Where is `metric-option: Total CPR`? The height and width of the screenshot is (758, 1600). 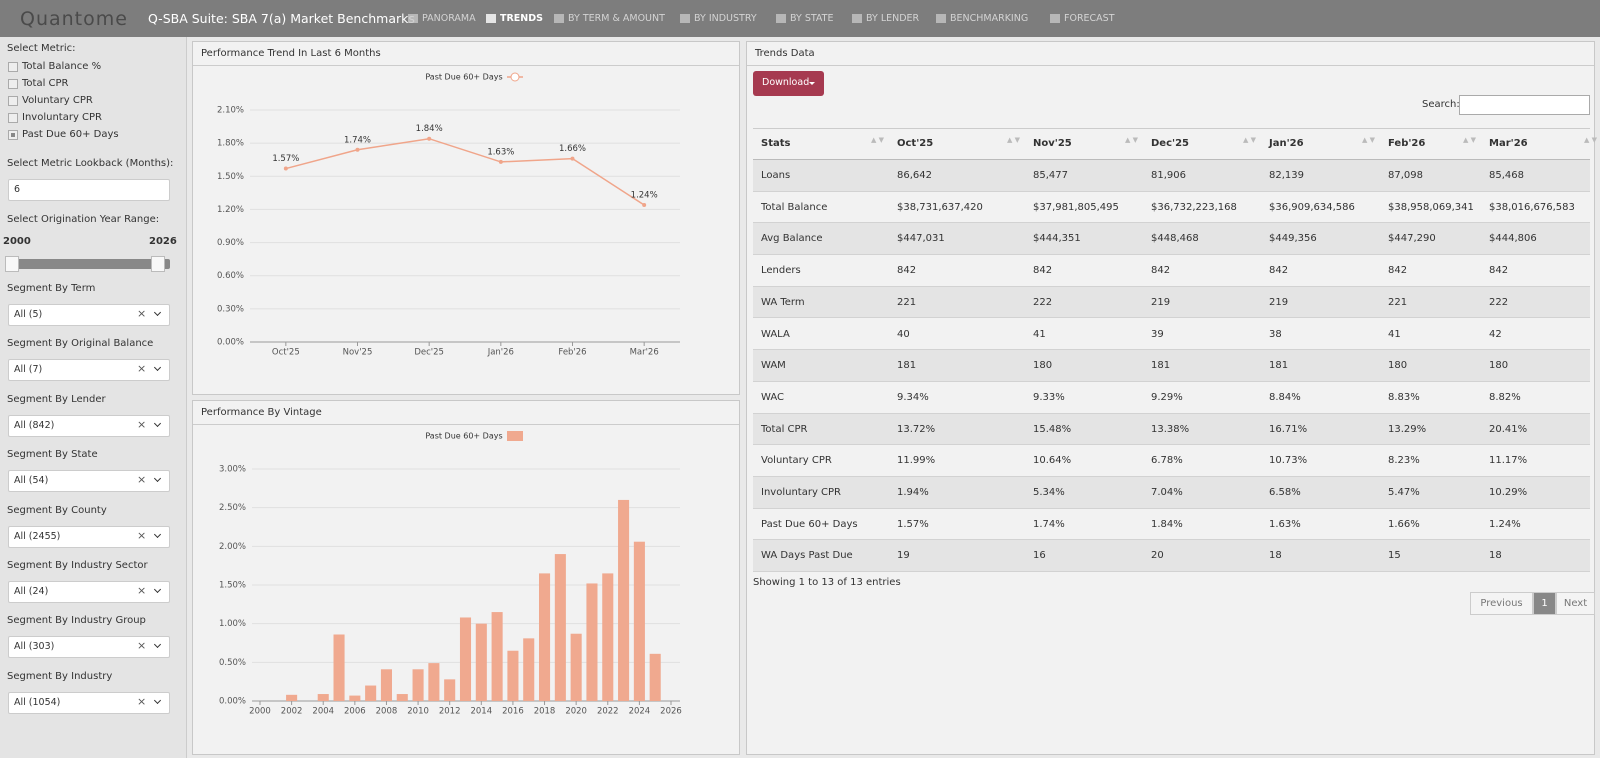 metric-option: Total CPR is located at coordinates (45, 83).